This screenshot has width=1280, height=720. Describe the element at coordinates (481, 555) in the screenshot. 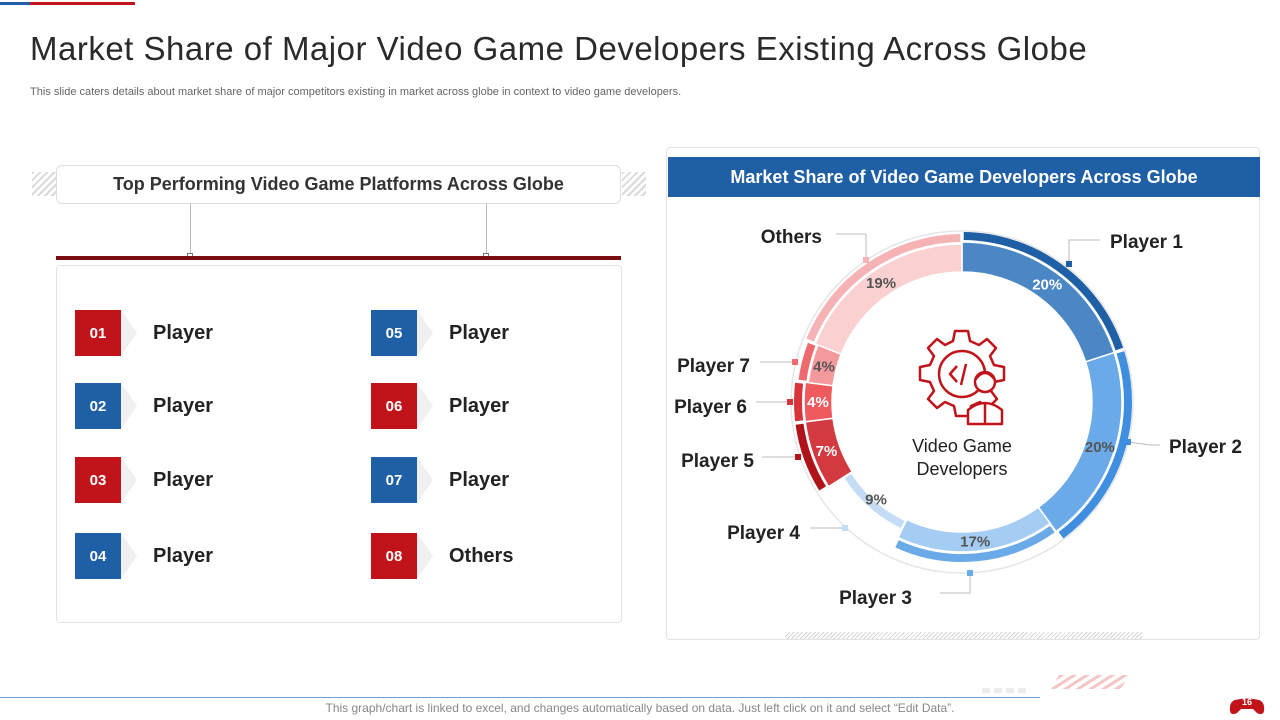

I see `item-label: Others` at that location.